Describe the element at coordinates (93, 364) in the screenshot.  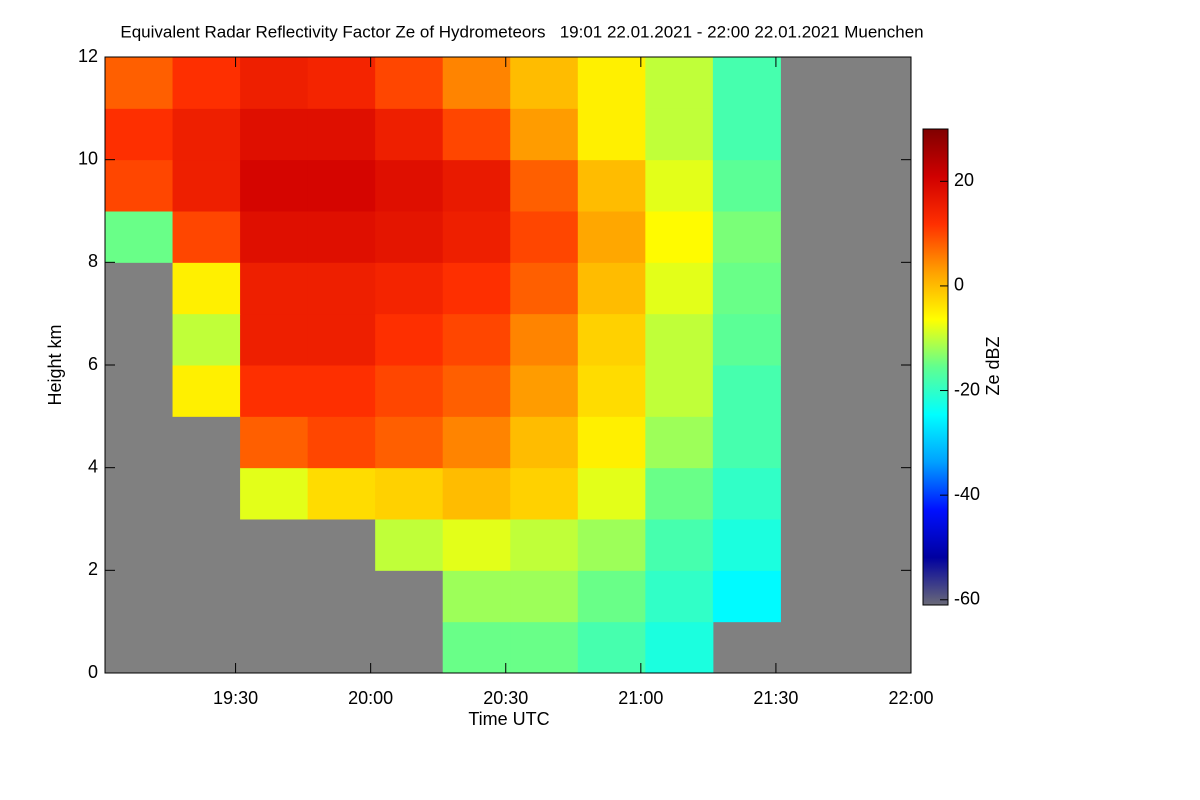
I see `y-tick-label: 6` at that location.